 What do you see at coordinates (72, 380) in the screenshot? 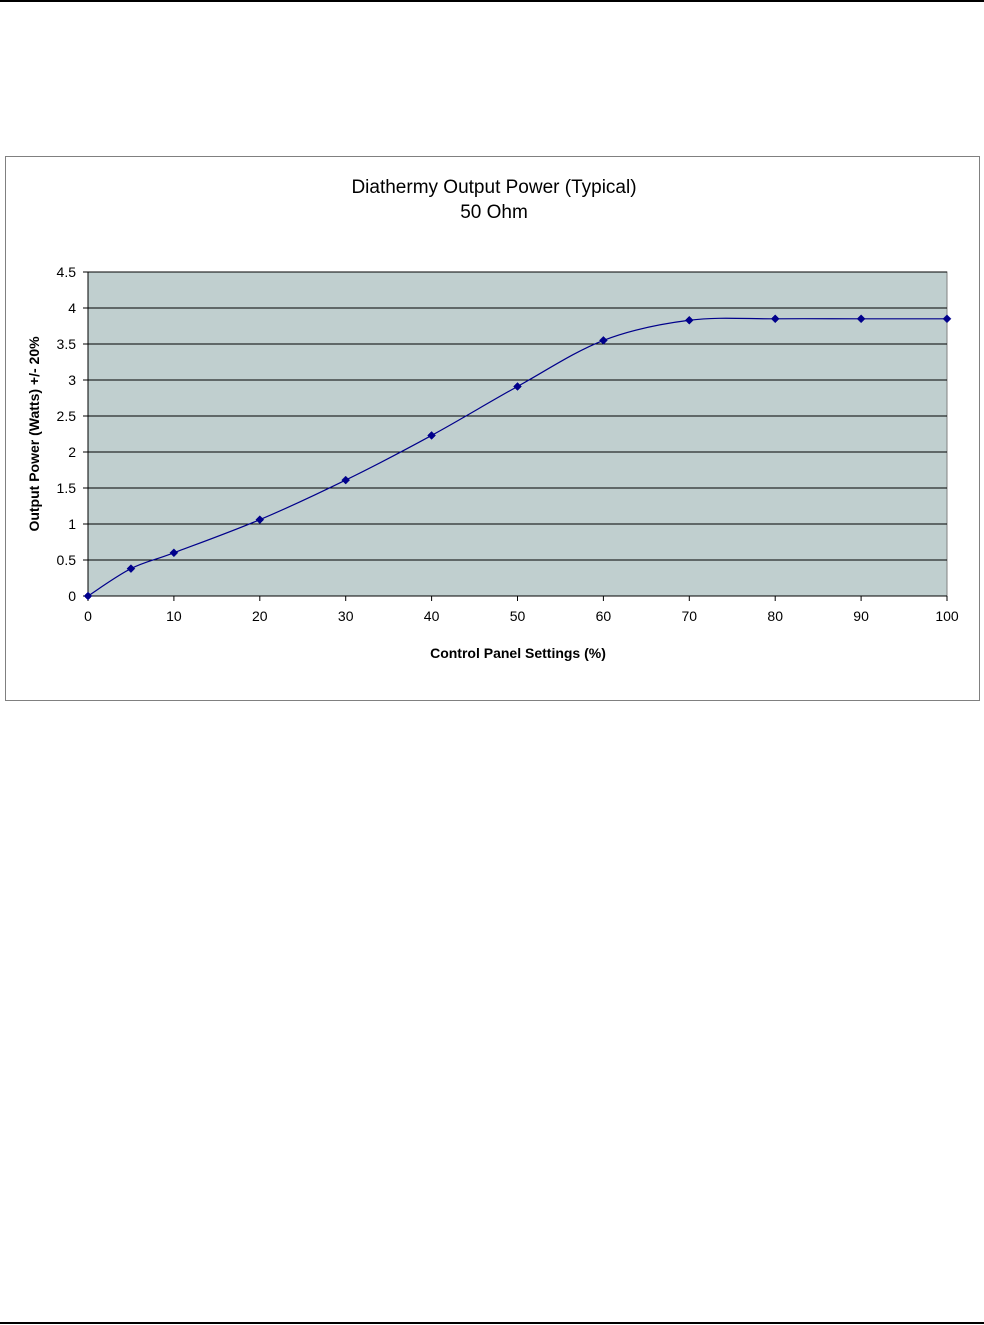
I see `y-tick-label: 3` at bounding box center [72, 380].